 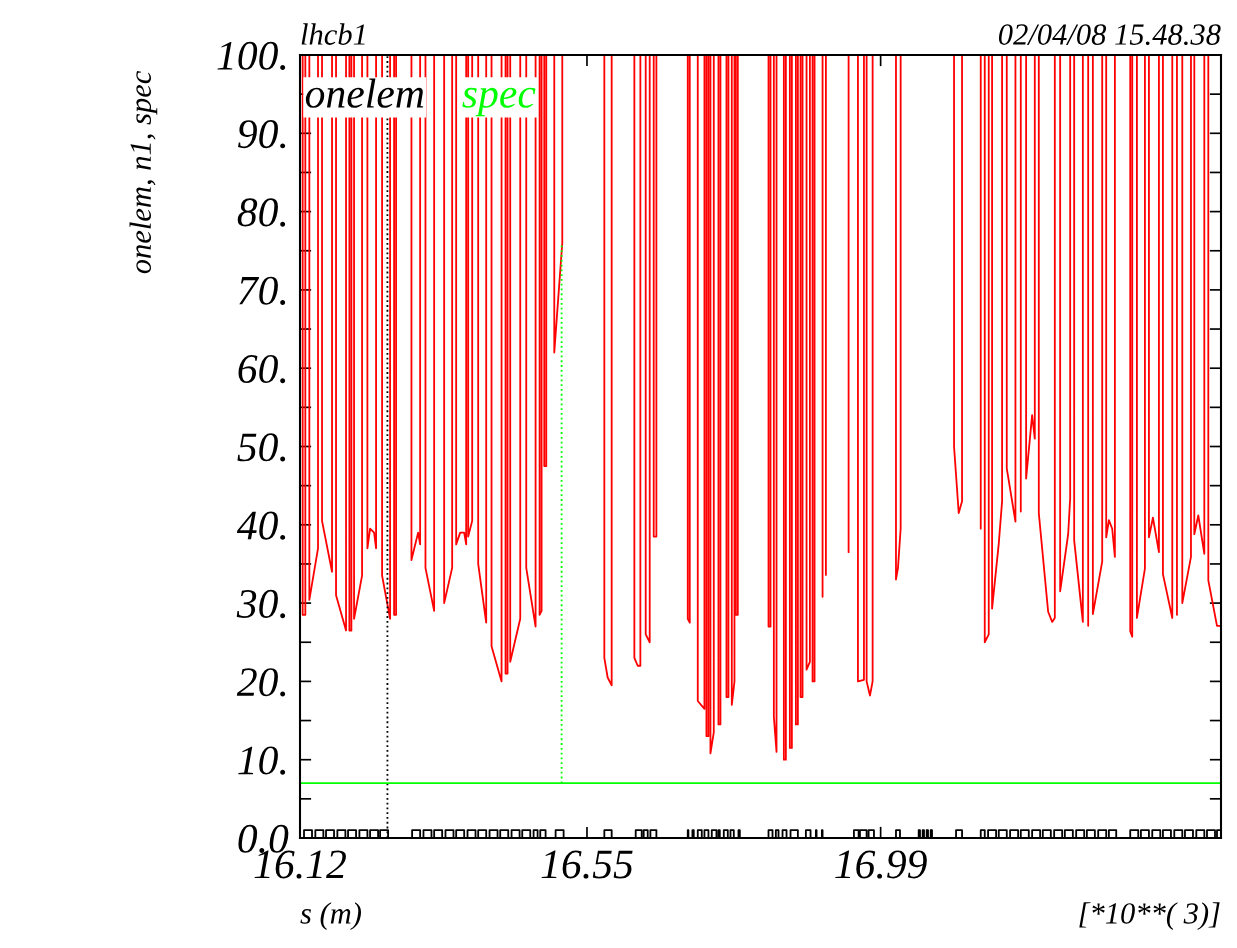 I want to click on text: spec, so click(x=499, y=102).